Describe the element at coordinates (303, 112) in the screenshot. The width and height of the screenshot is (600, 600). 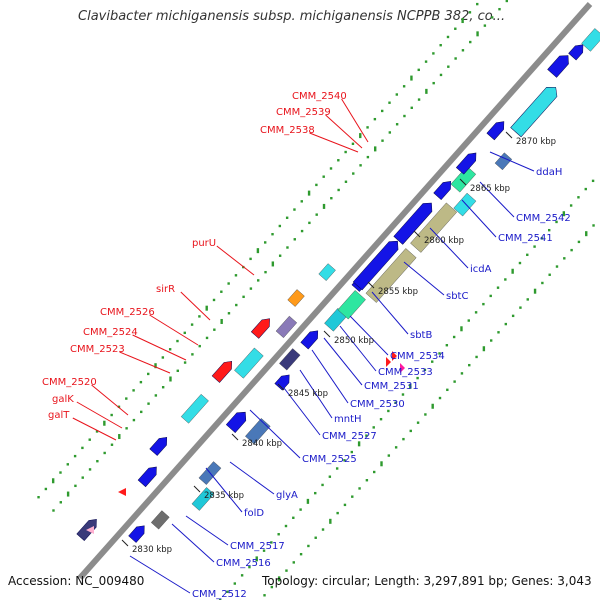
I see `gene-label-red: CMM_2539` at that location.